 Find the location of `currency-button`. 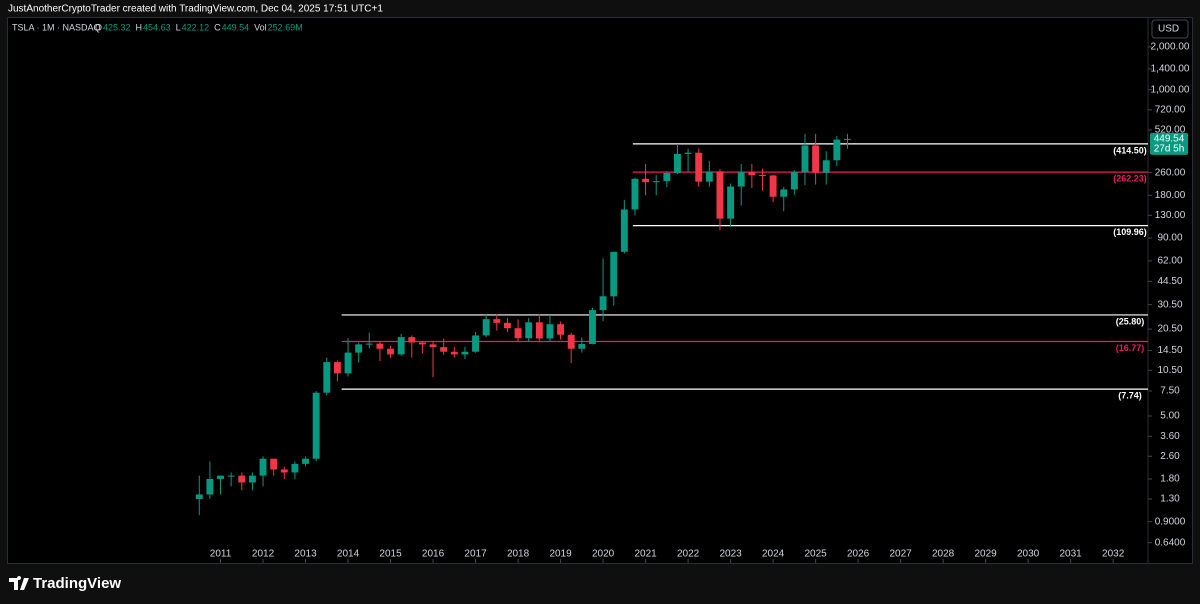

currency-button is located at coordinates (1170, 29).